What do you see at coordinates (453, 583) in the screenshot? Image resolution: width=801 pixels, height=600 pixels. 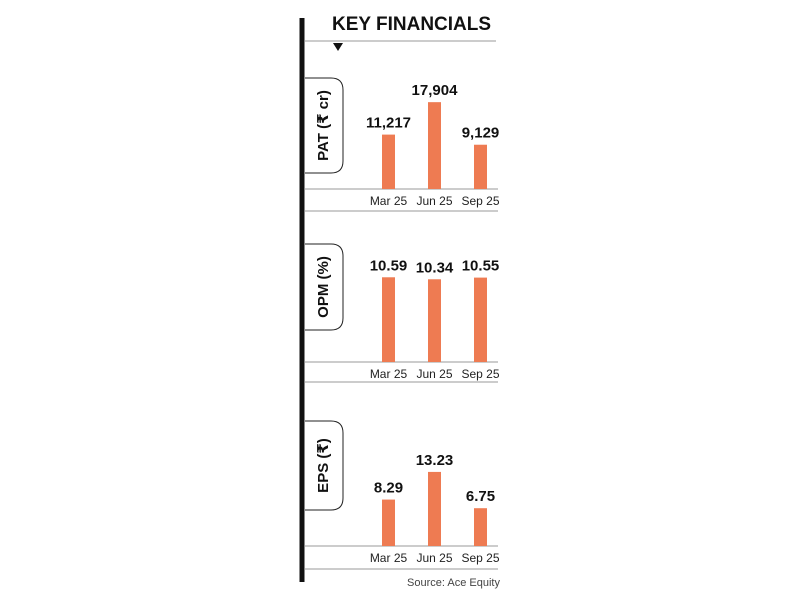 I see `source-note: Source: Ace Equity` at bounding box center [453, 583].